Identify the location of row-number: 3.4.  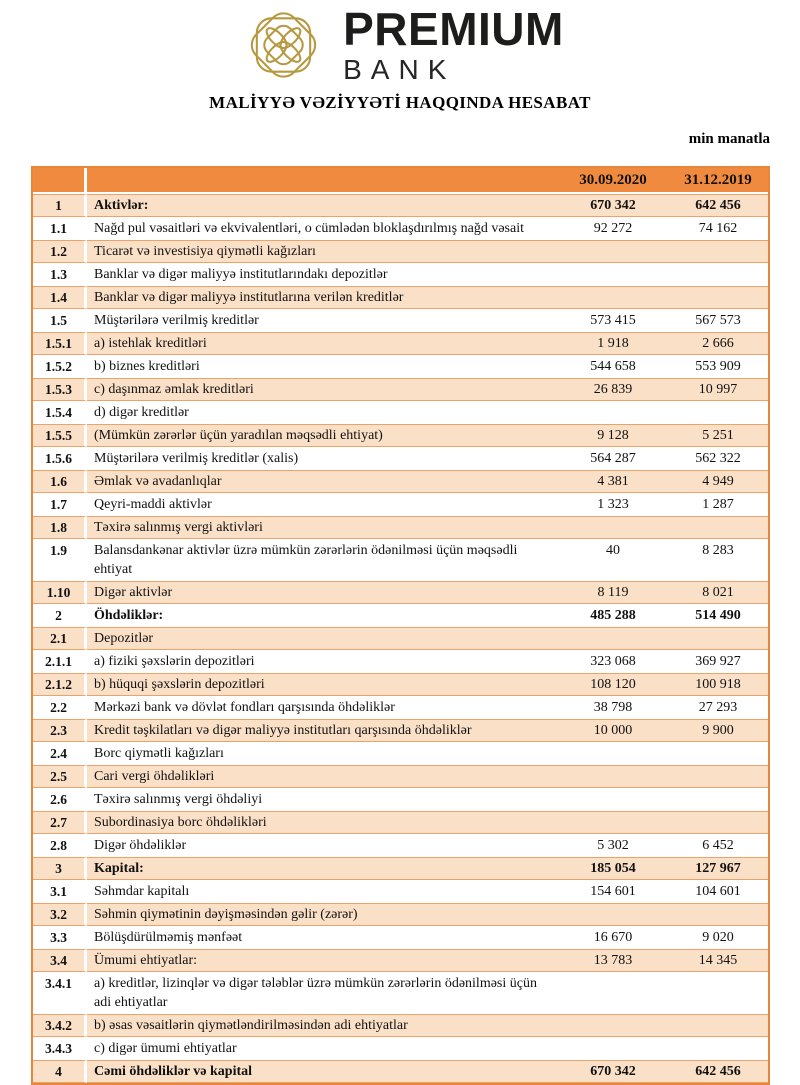
(60, 960).